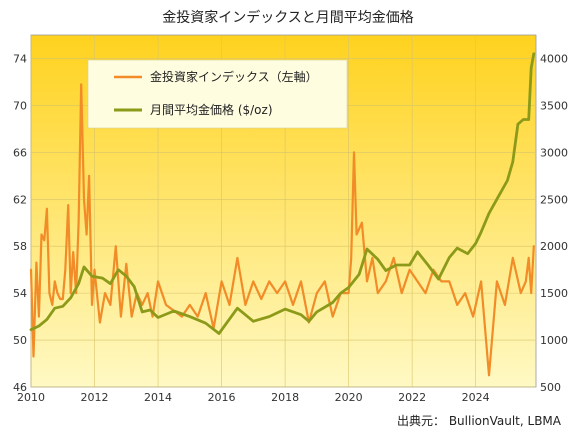 This screenshot has width=577, height=434. Describe the element at coordinates (234, 76) in the screenshot. I see `legend-label-investor-index: 金投資家インデックス（左軸）` at that location.